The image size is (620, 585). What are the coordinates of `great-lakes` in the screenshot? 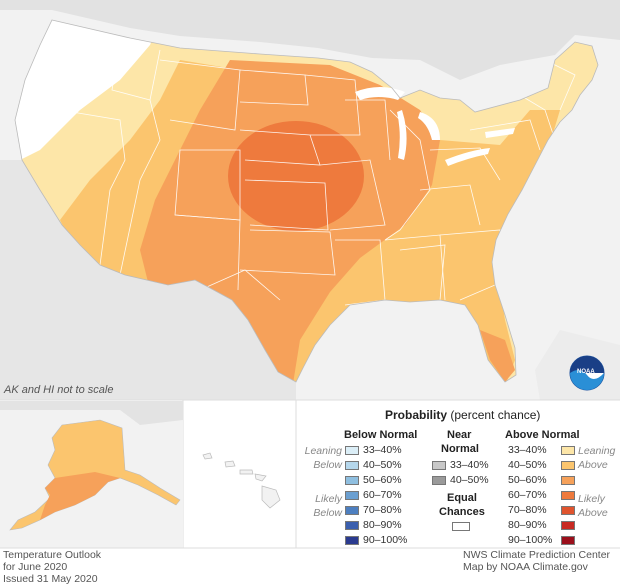 It's located at (435, 126).